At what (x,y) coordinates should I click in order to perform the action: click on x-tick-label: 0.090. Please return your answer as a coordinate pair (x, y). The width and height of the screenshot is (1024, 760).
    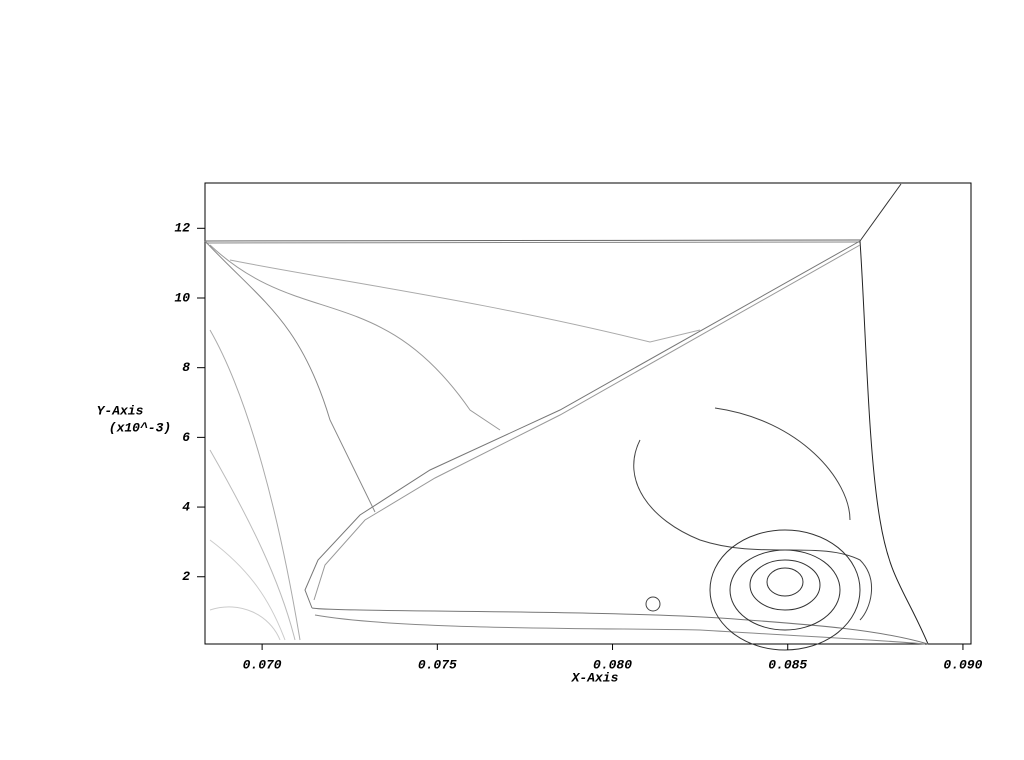
    Looking at the image, I should click on (962, 664).